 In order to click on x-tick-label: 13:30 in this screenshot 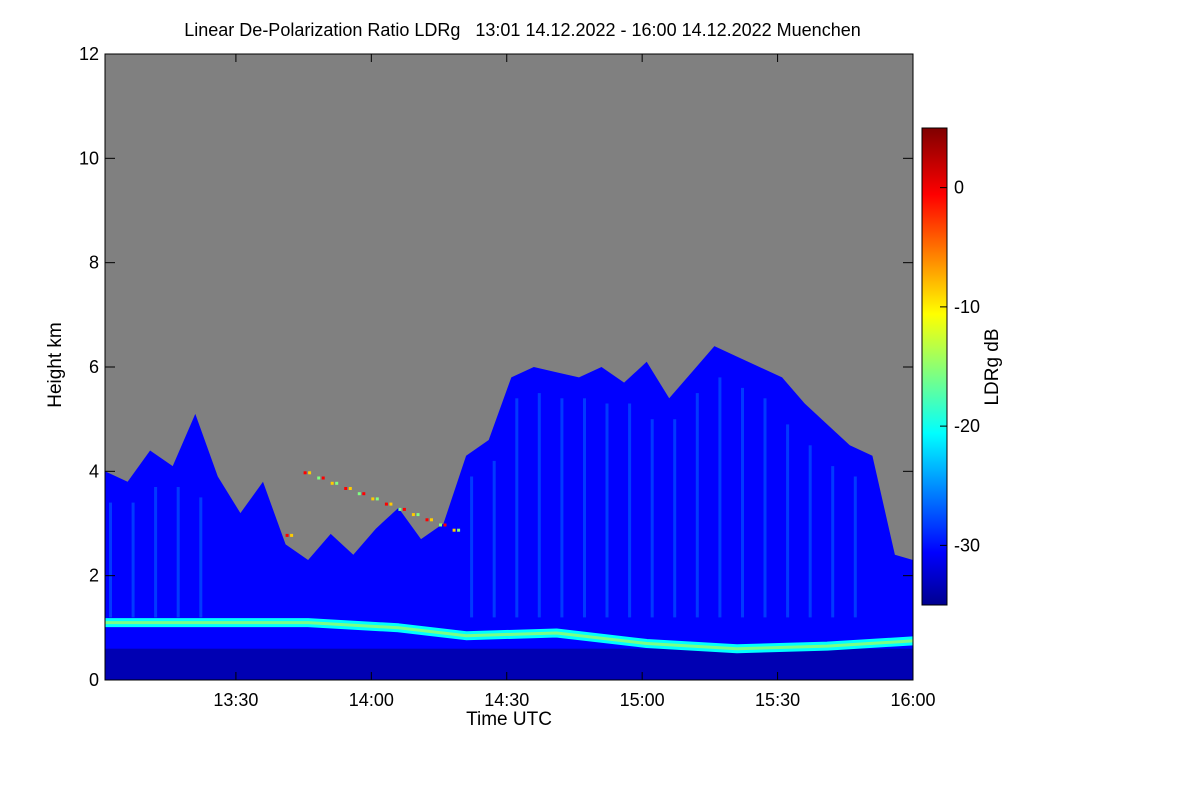, I will do `click(235, 700)`.